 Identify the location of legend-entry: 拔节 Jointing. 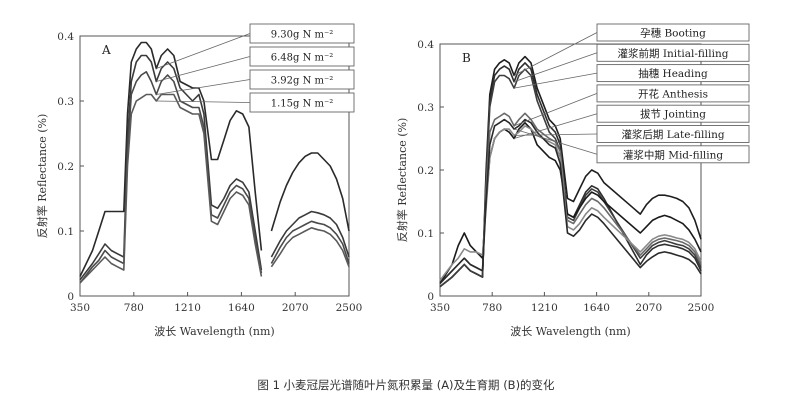
(673, 114).